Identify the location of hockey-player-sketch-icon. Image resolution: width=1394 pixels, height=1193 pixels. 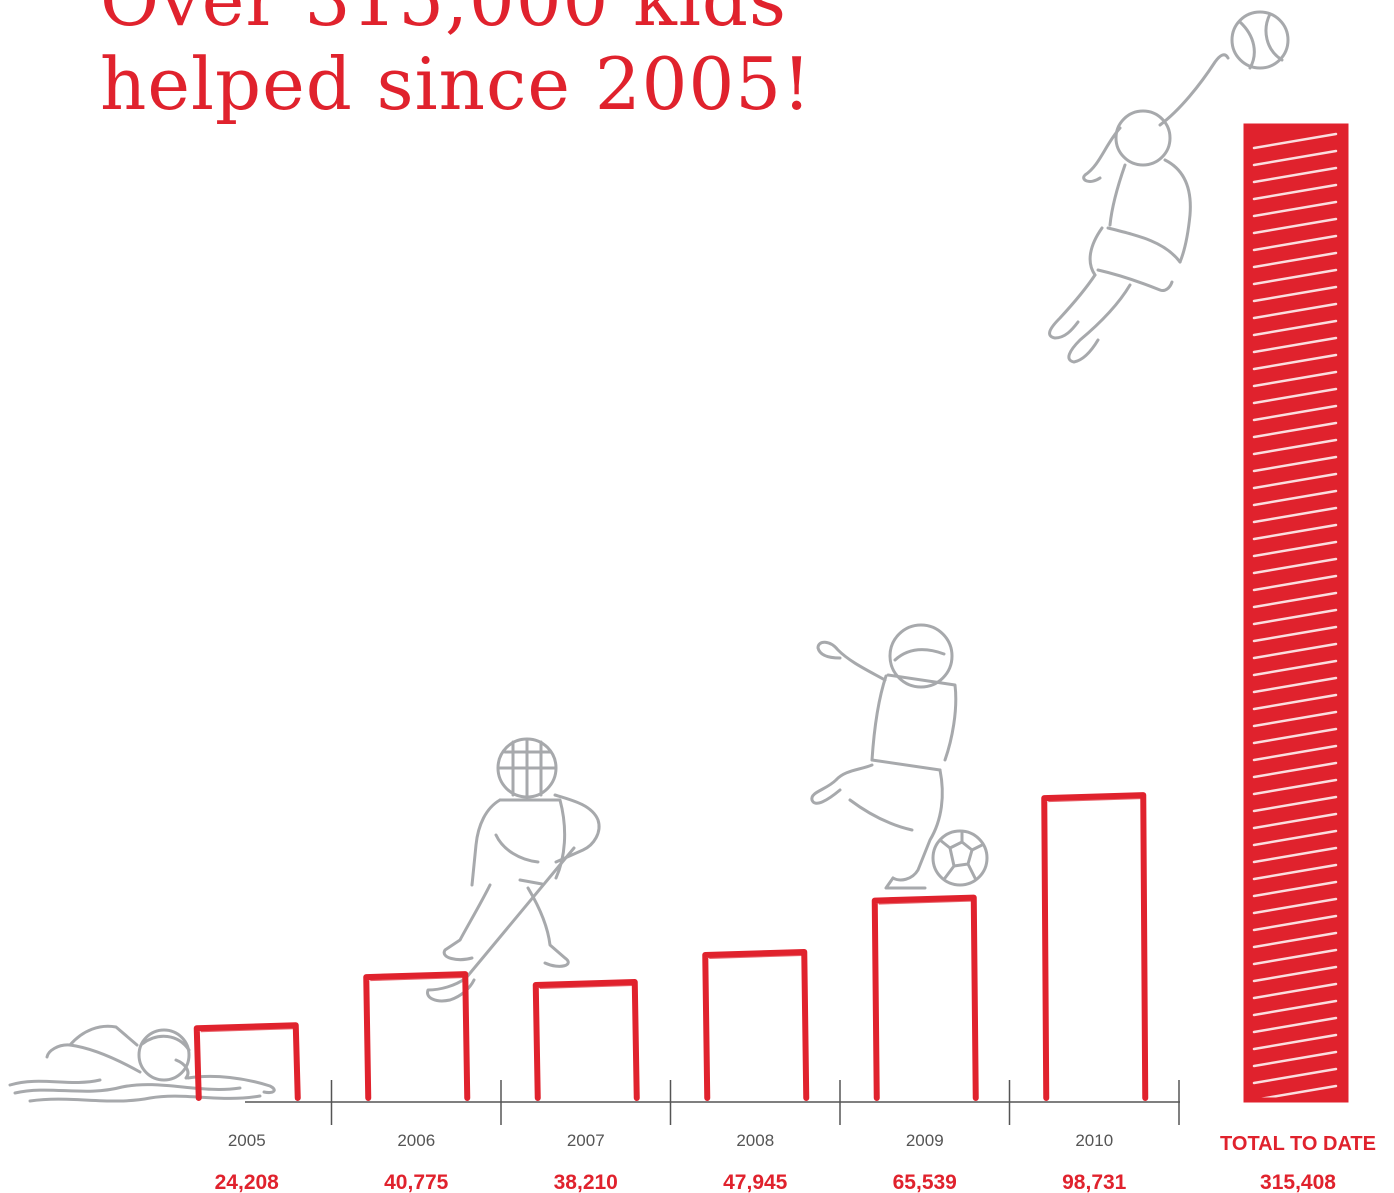
(513, 870).